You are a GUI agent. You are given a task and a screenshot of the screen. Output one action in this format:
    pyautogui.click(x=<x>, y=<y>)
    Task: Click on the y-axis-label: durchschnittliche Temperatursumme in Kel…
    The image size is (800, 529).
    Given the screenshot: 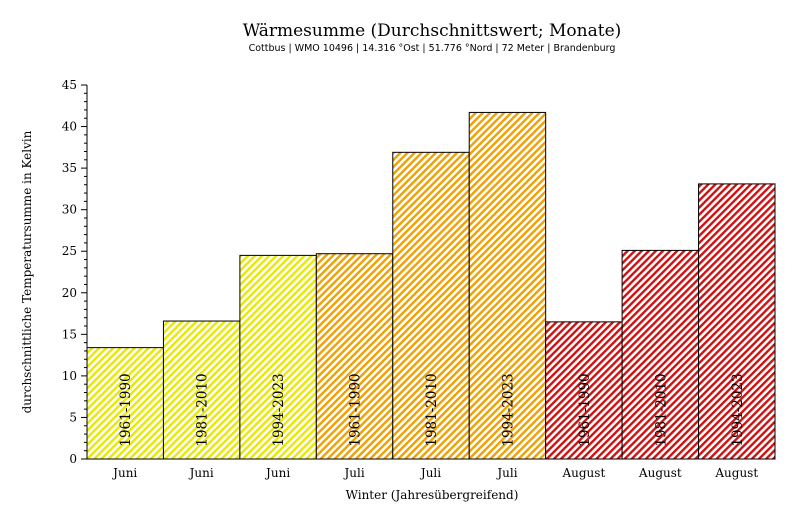 What is the action you would take?
    pyautogui.click(x=27, y=271)
    